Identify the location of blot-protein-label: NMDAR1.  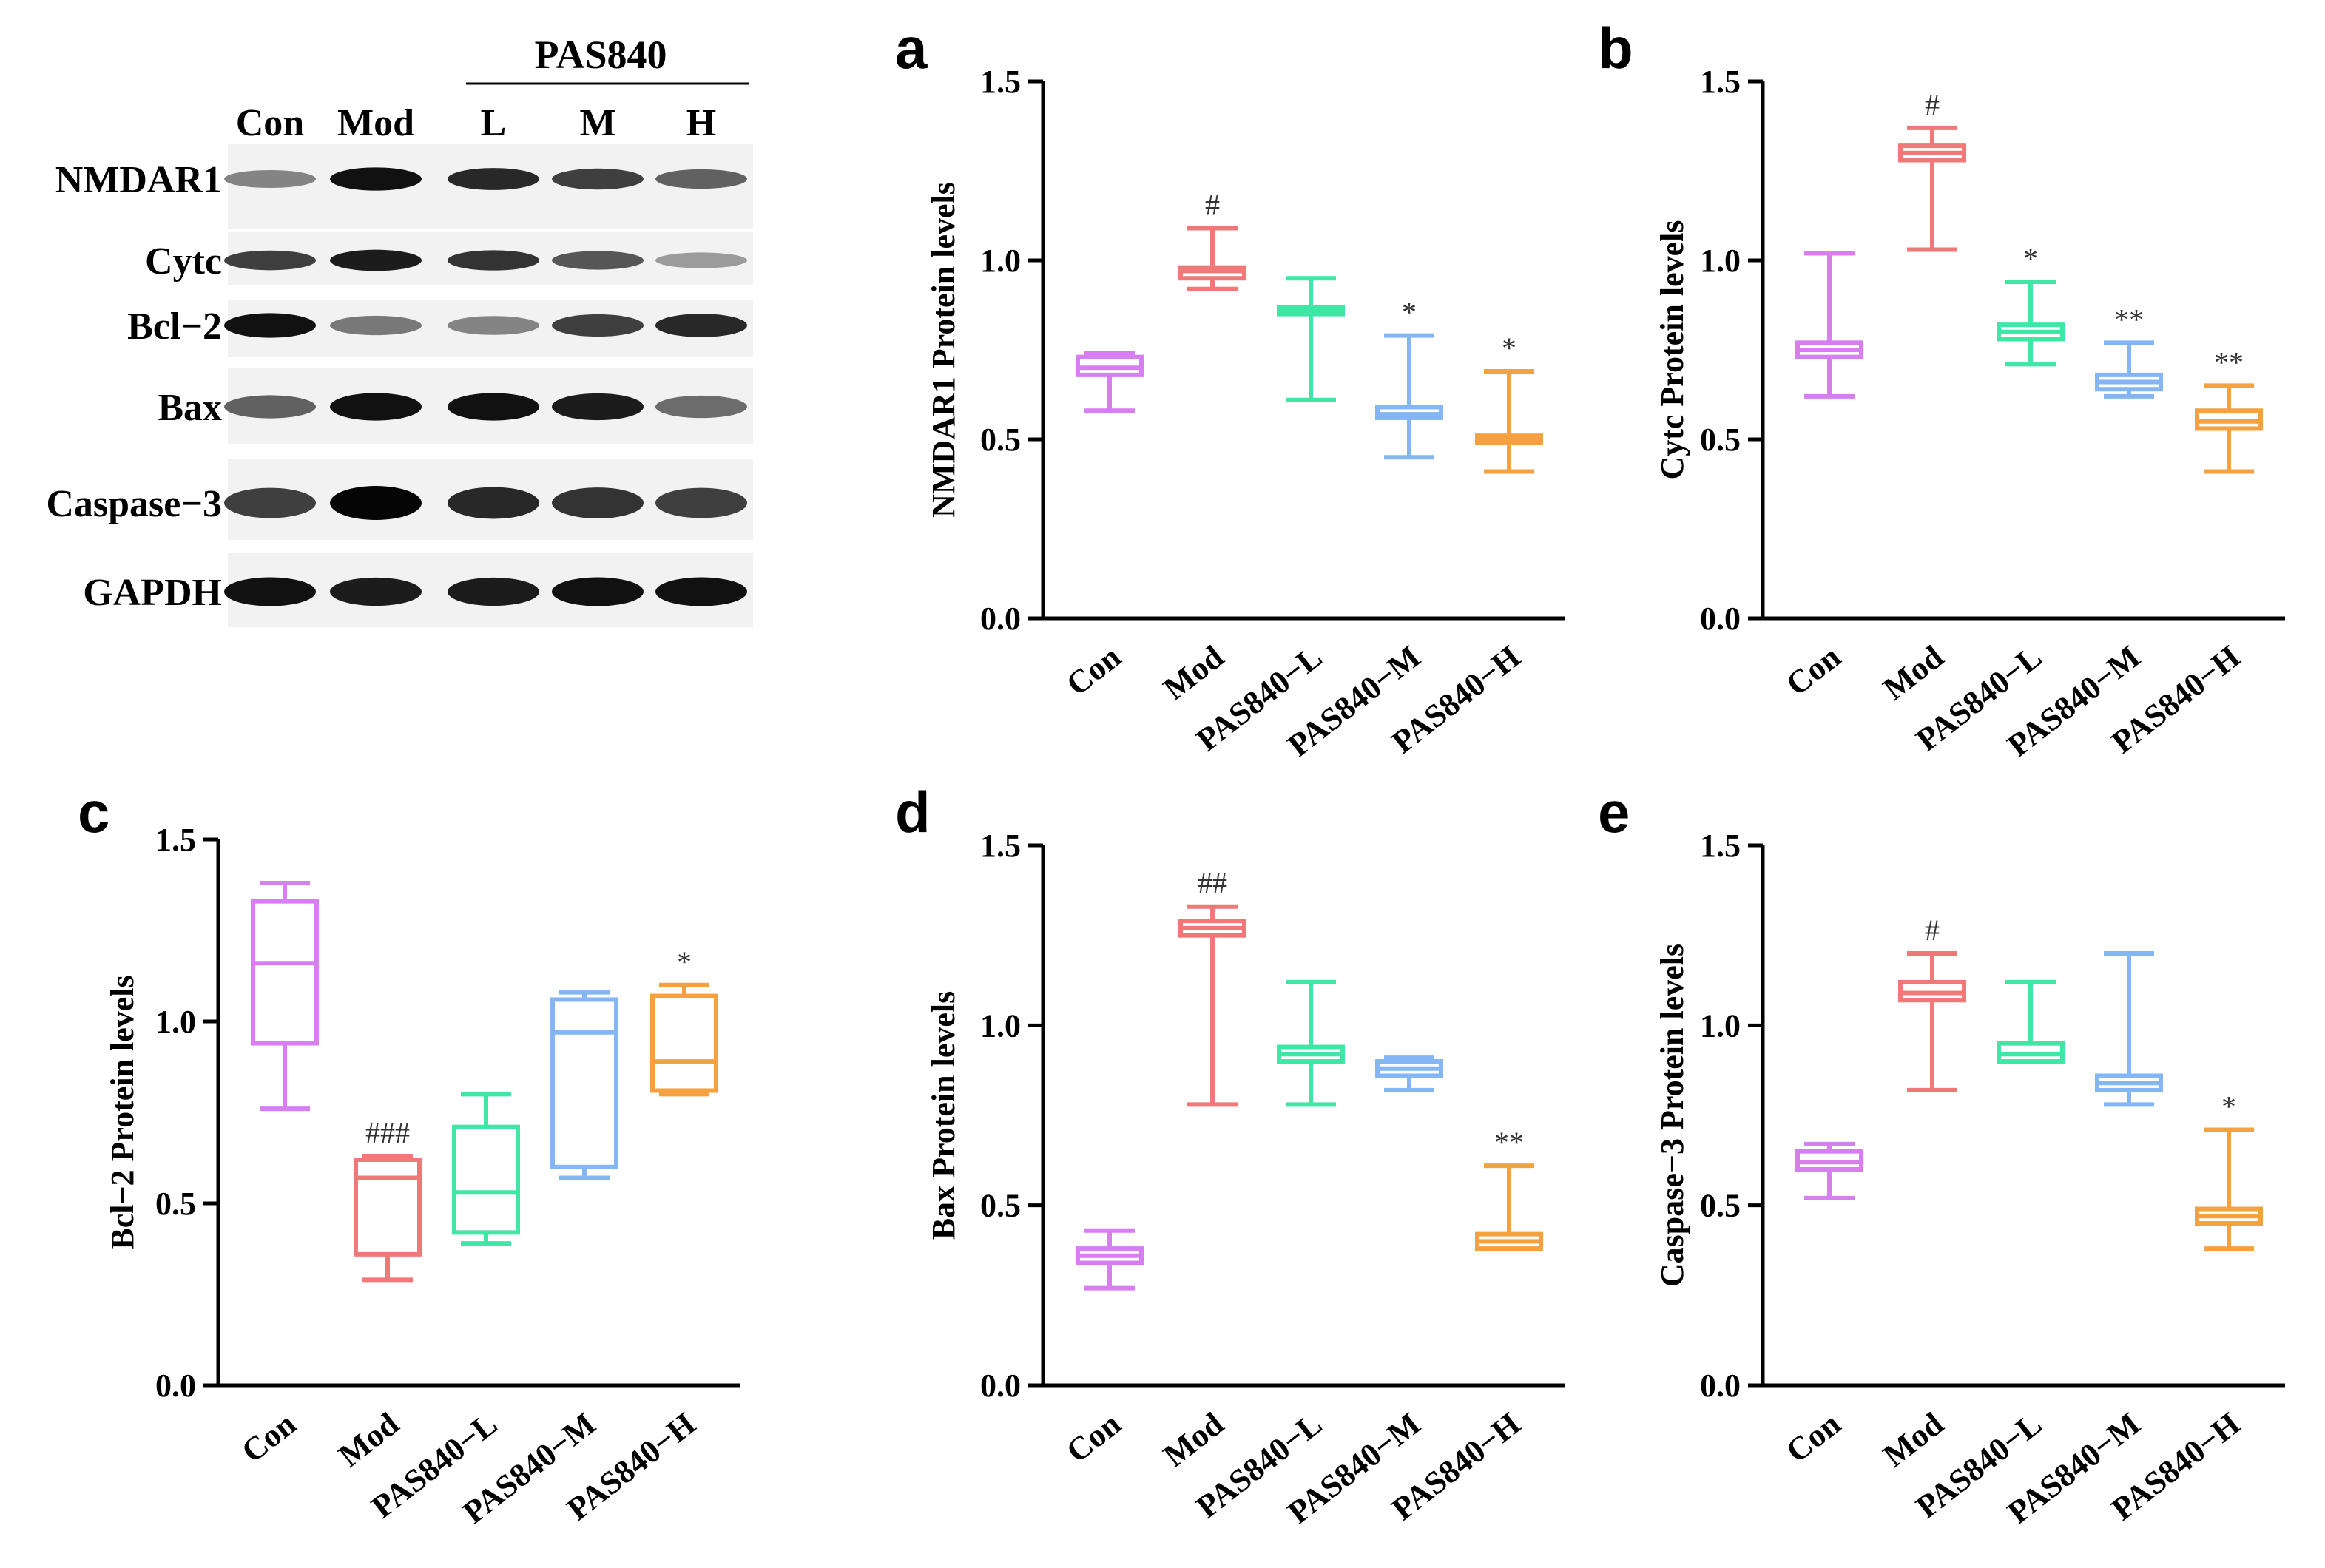
(138, 180).